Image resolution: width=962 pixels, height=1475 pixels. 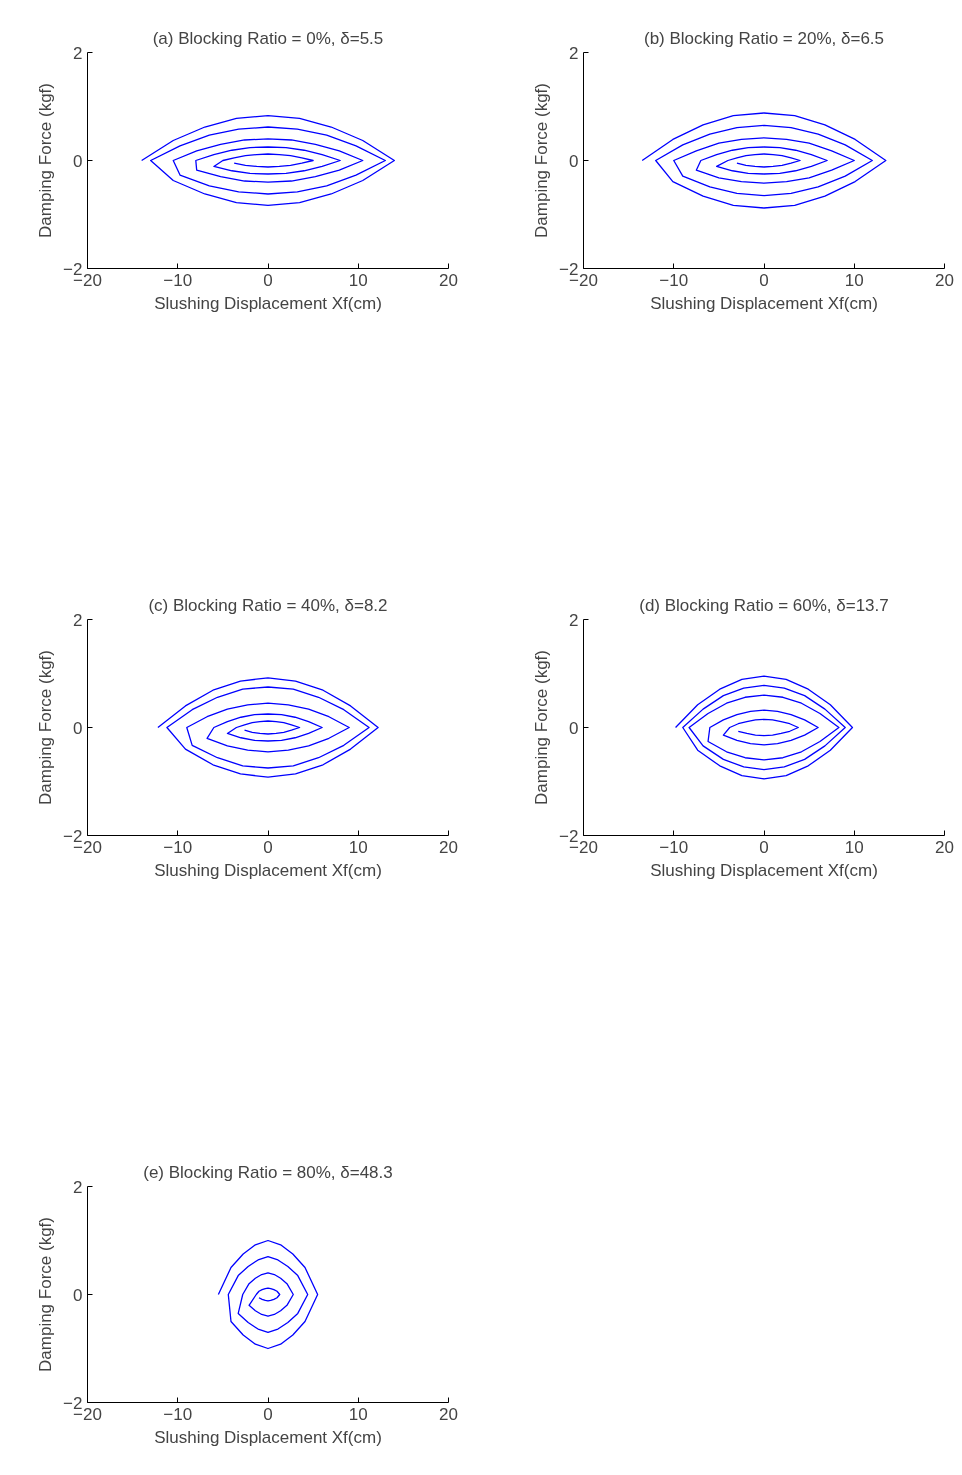 I want to click on chart-title: (b) Blocking Ratio = 20%, δ=6.5, so click(x=764, y=38).